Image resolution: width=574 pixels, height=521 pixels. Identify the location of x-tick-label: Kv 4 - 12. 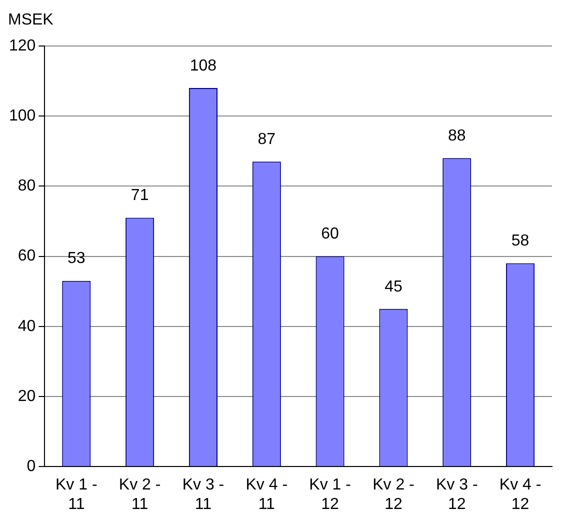
(520, 494).